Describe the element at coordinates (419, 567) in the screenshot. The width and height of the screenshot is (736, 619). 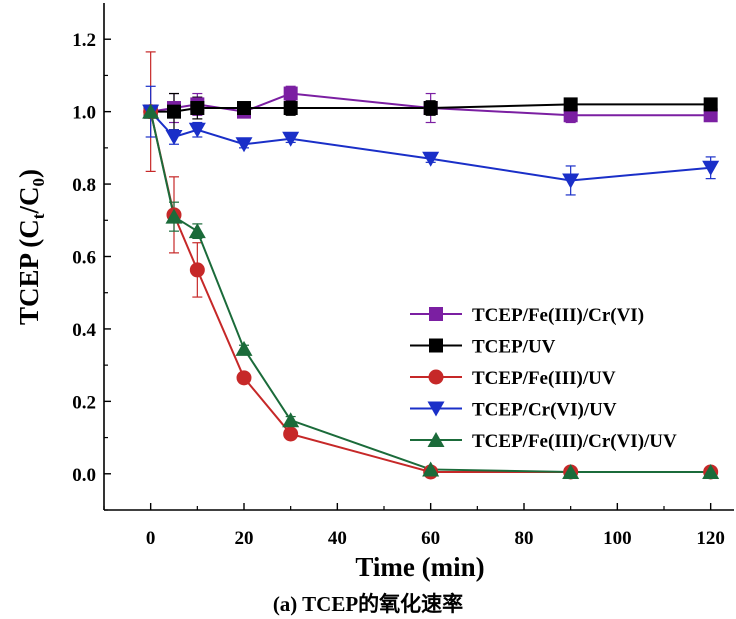
I see `x-axis-title: Time (min)` at that location.